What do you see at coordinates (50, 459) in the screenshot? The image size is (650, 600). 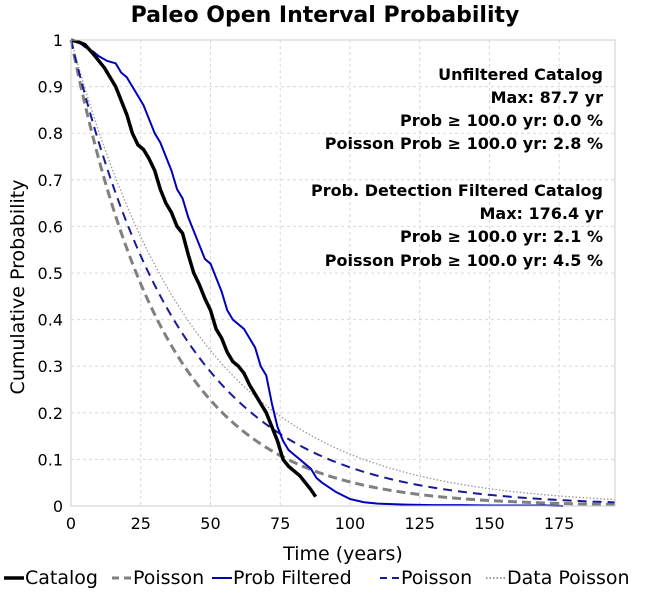 I see `y-tick-label: 0.1` at bounding box center [50, 459].